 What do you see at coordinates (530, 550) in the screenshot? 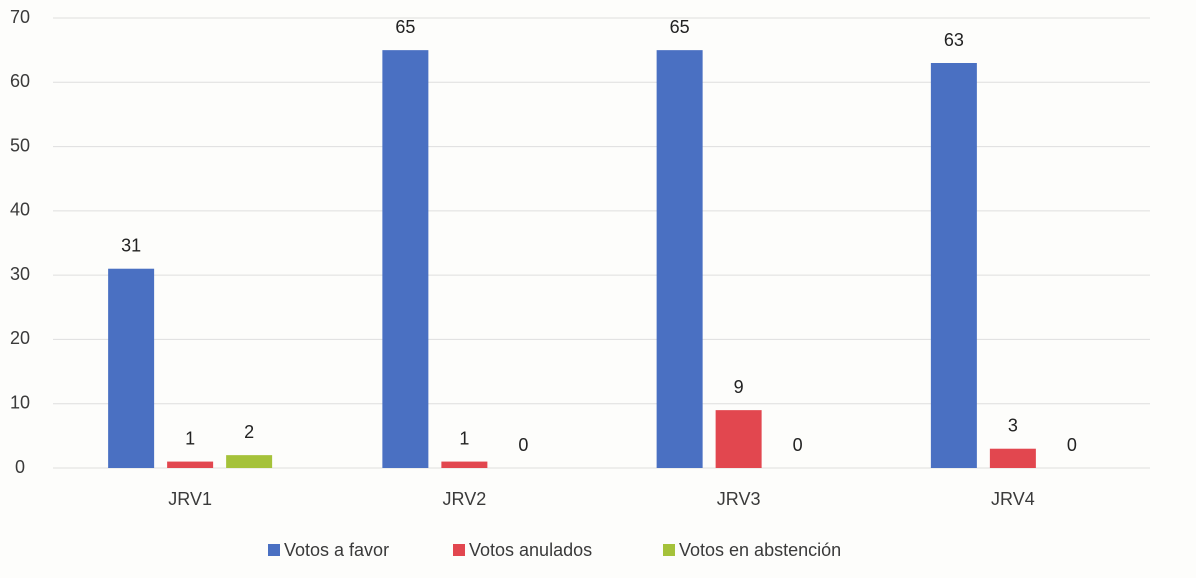
I see `legend-label: Votos anulados` at bounding box center [530, 550].